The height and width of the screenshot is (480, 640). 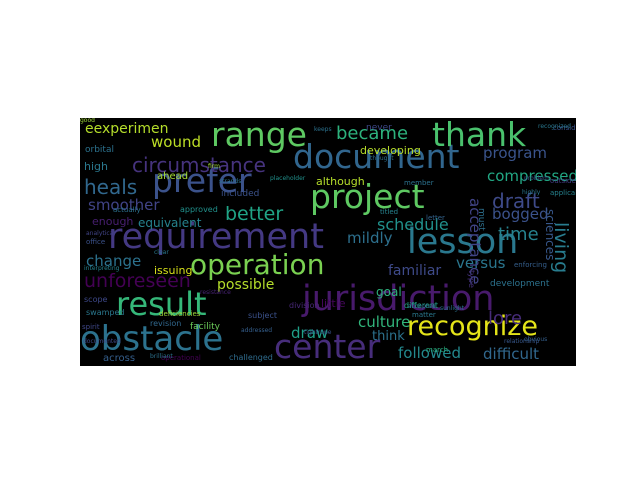 I want to click on cloud-word: accepted, so click(x=422, y=306).